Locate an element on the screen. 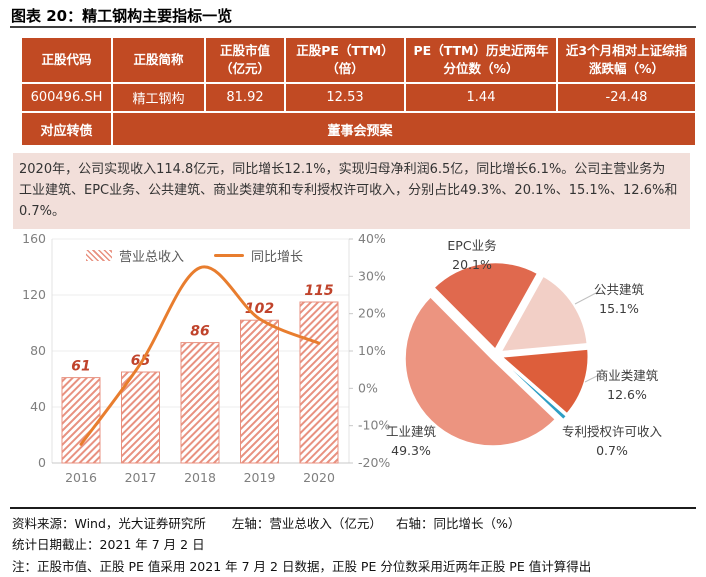  right-axis-tick: 0% is located at coordinates (368, 387).